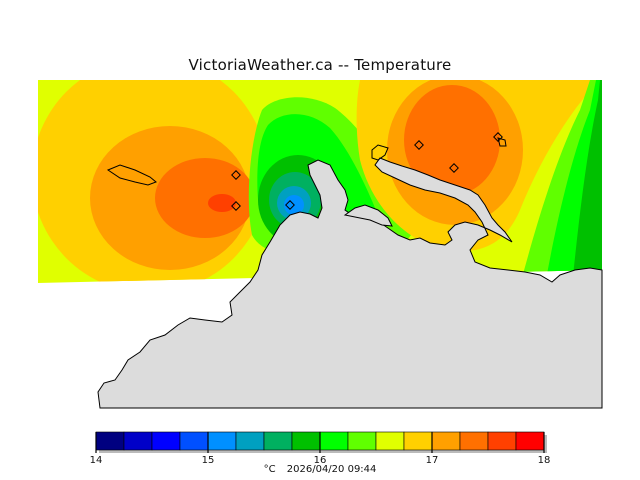  Describe the element at coordinates (367, 171) in the screenshot. I see `station-markers` at that location.